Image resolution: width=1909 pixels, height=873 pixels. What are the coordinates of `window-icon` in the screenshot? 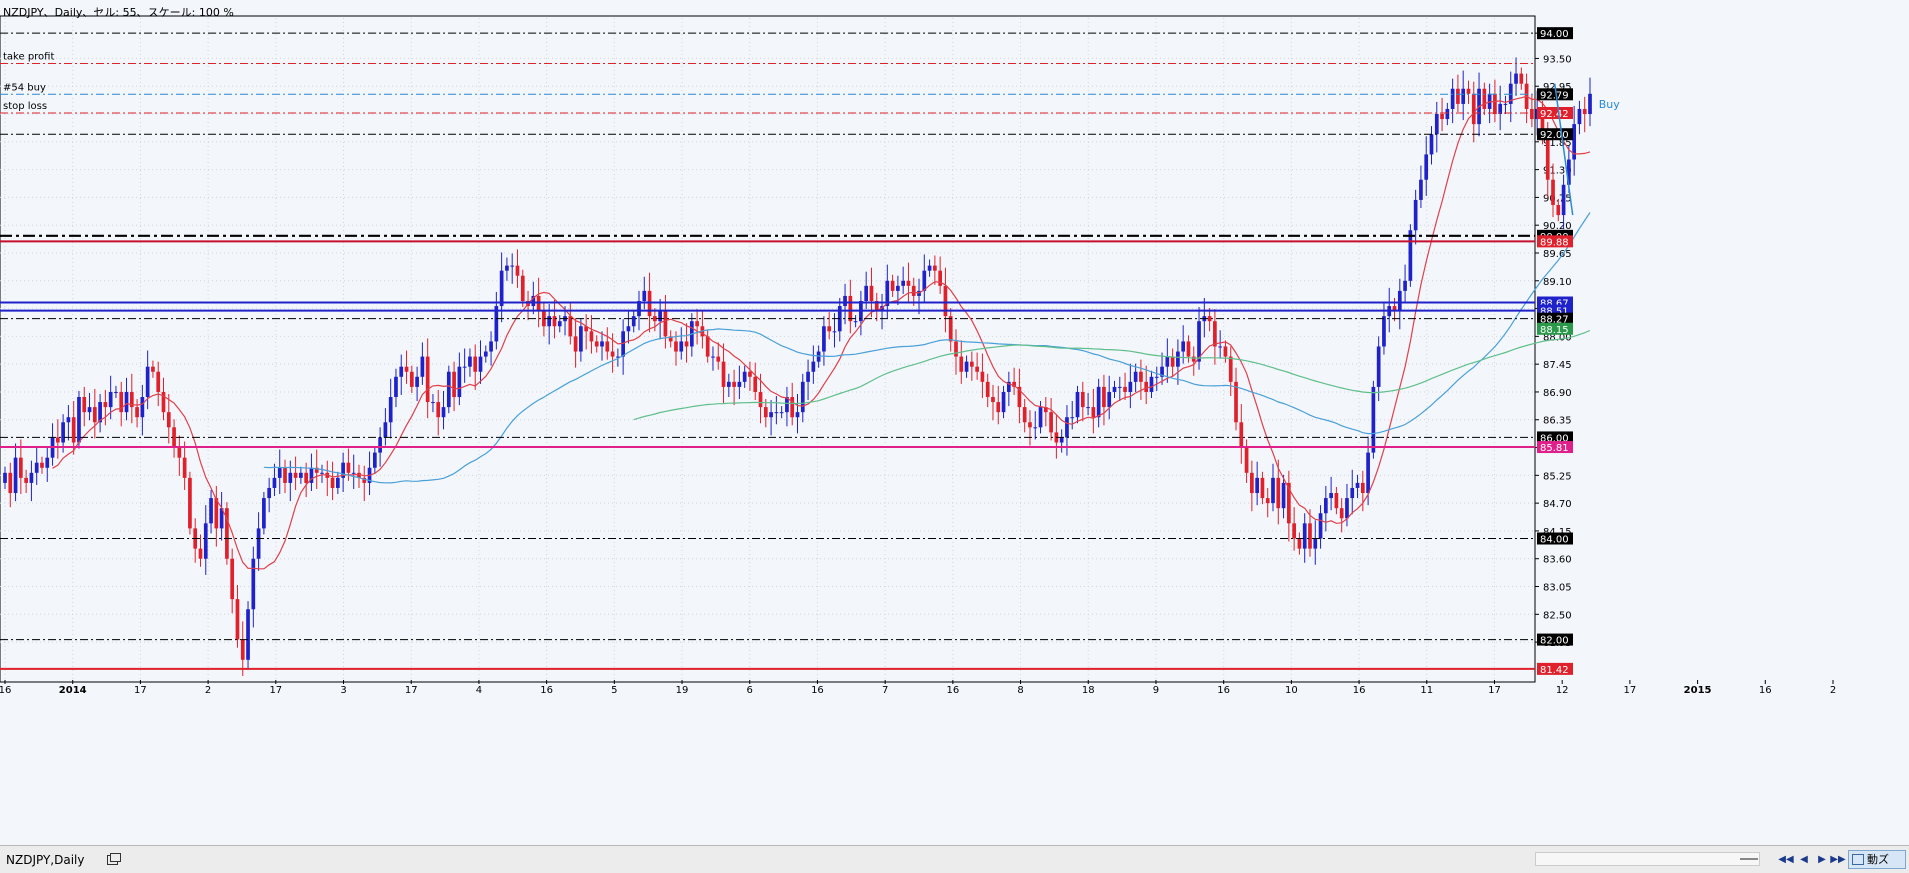 It's located at (114, 859).